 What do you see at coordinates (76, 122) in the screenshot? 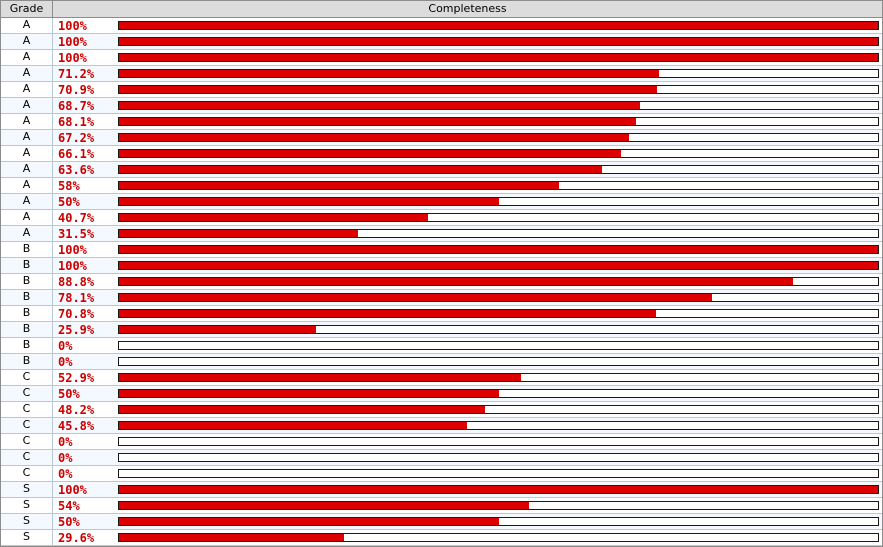
I see `percent-label: 68.1%` at bounding box center [76, 122].